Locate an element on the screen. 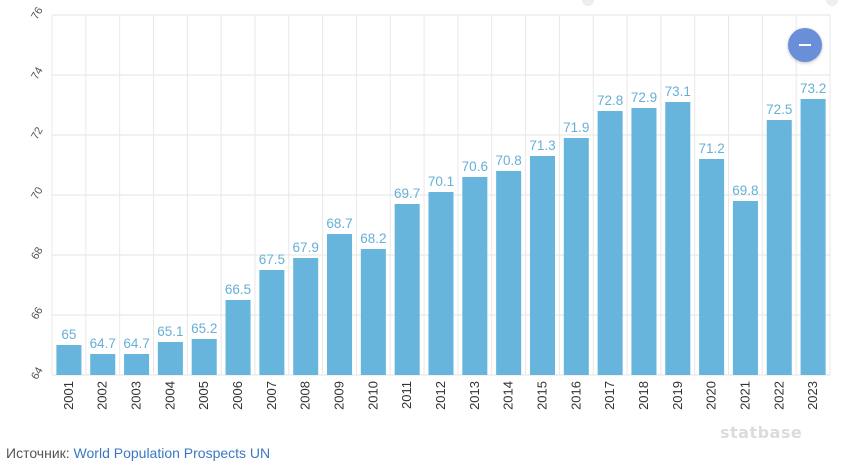 This screenshot has width=852, height=465. data-label: 70.8 is located at coordinates (509, 160).